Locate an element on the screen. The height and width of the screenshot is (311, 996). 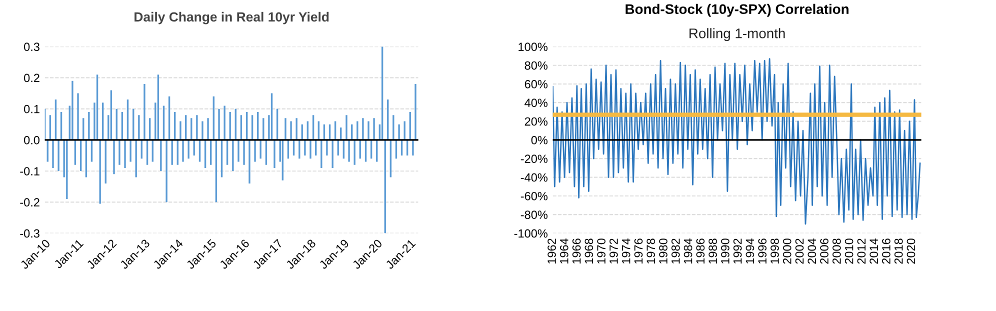
y-tick-label: -40% is located at coordinates (534, 177).